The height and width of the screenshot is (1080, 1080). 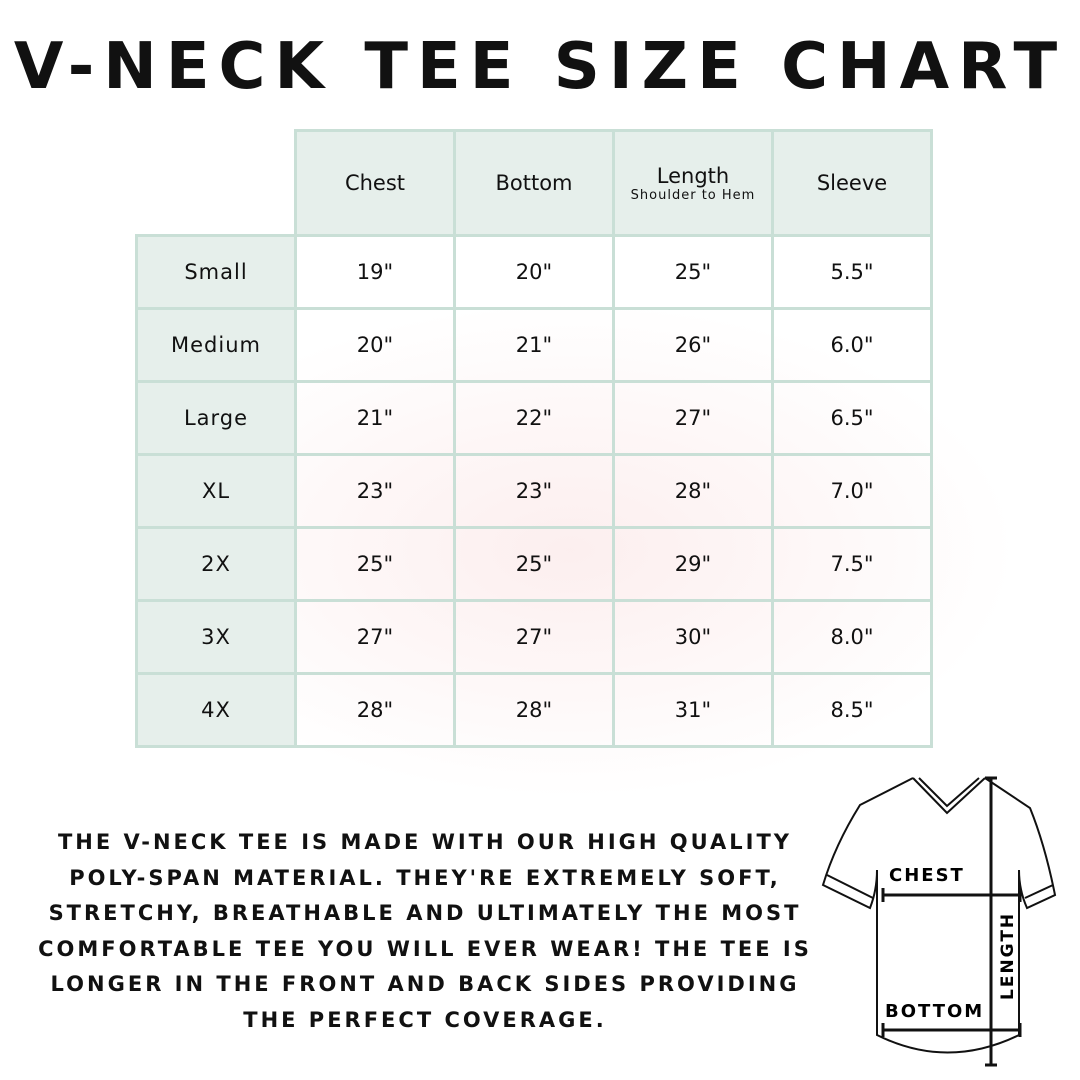 What do you see at coordinates (216, 491) in the screenshot?
I see `size-label: XL` at bounding box center [216, 491].